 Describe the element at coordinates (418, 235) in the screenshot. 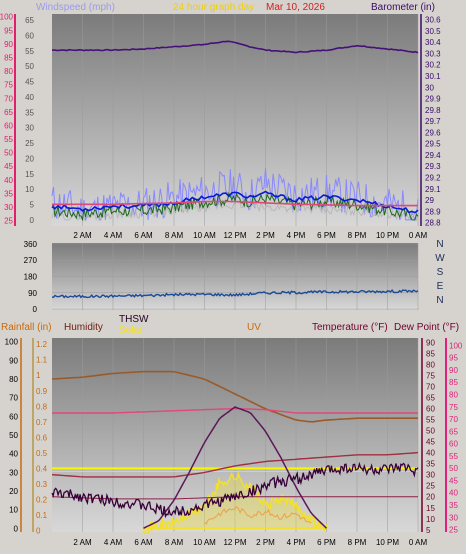

I see `x-tick-label: 0 AM` at that location.